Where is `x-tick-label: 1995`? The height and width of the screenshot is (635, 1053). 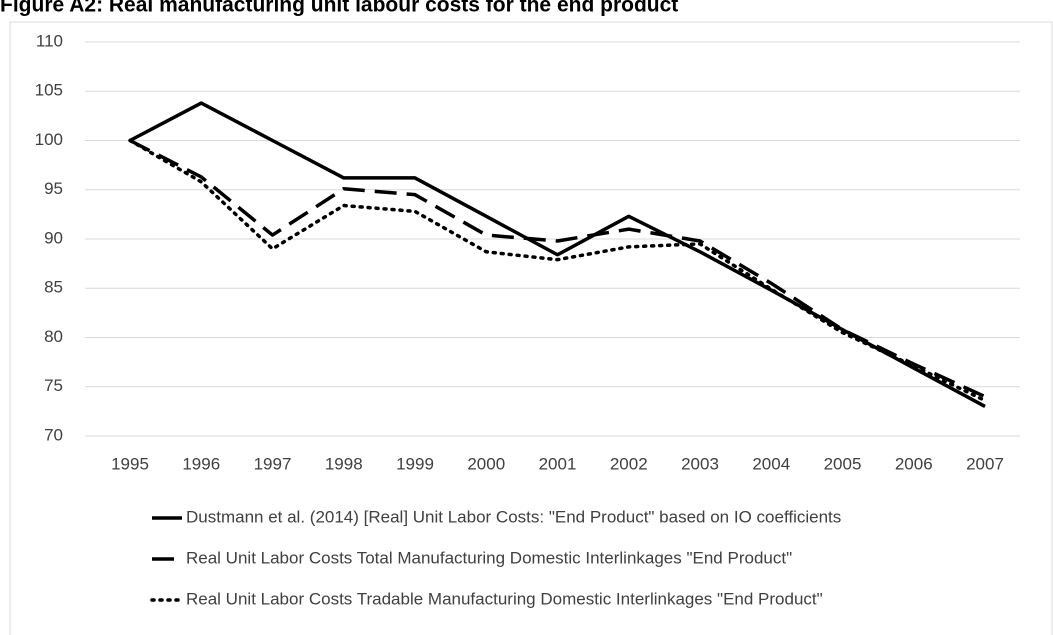
x-tick-label: 1995 is located at coordinates (130, 463).